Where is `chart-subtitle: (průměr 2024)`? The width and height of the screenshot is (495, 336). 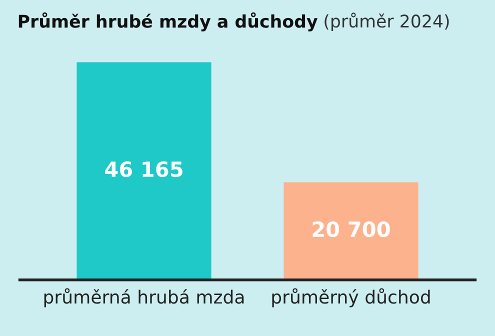
chart-subtitle: (průměr 2024) is located at coordinates (386, 22).